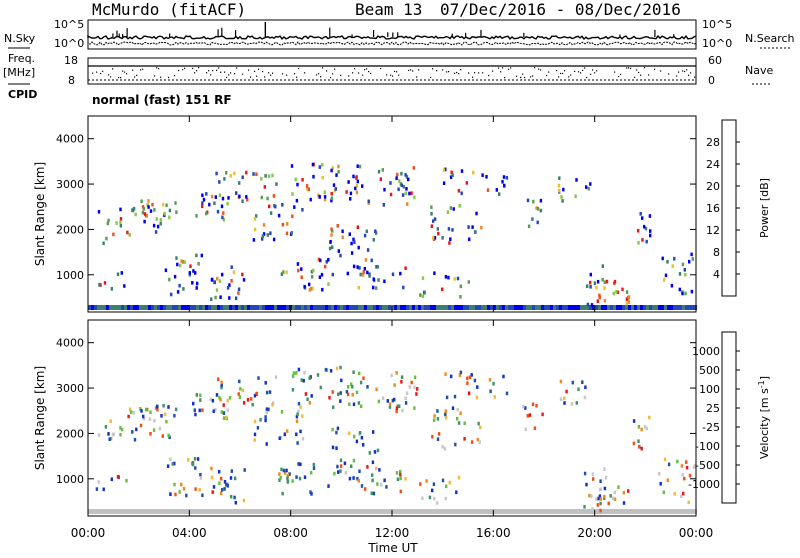 This screenshot has height=558, width=800. I want to click on colorbar-tick-label: 100, so click(709, 389).